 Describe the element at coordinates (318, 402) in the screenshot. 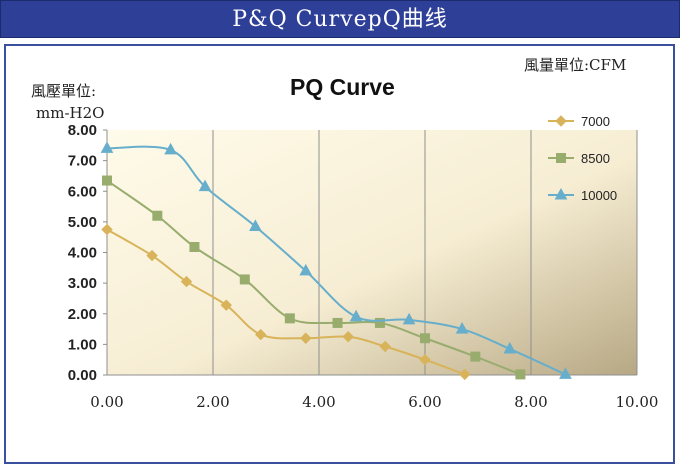

I see `x-tick-label: 4.00` at that location.